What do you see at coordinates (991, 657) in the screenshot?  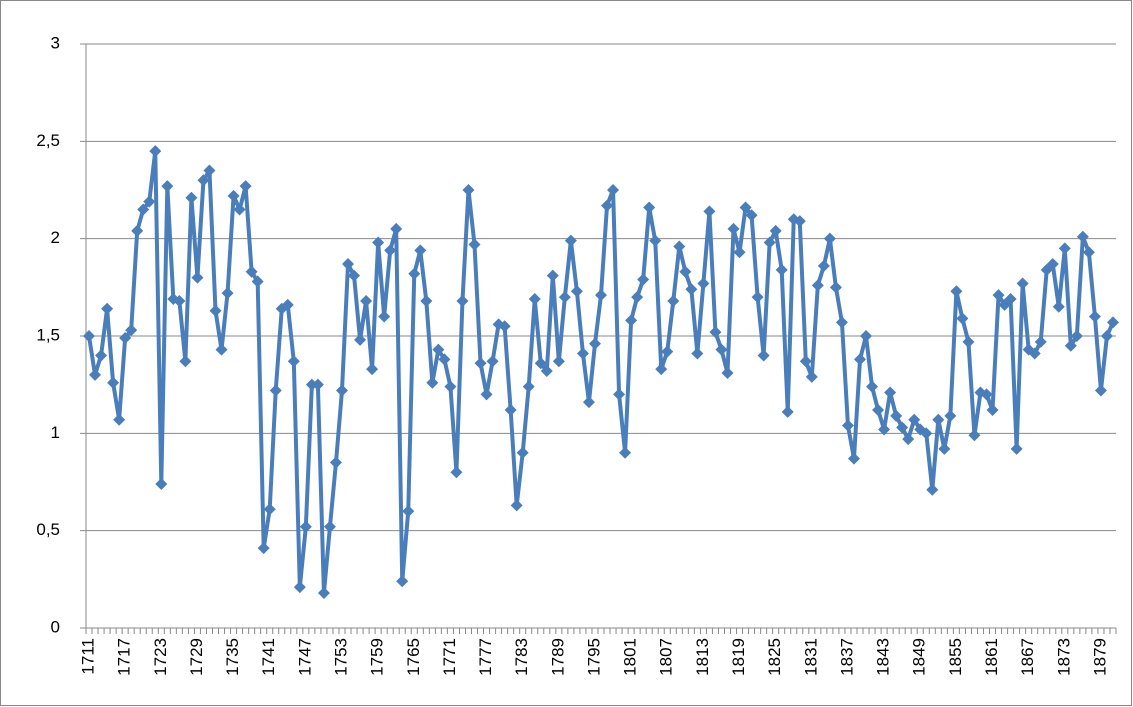 I see `x-tick-label: 1861` at bounding box center [991, 657].